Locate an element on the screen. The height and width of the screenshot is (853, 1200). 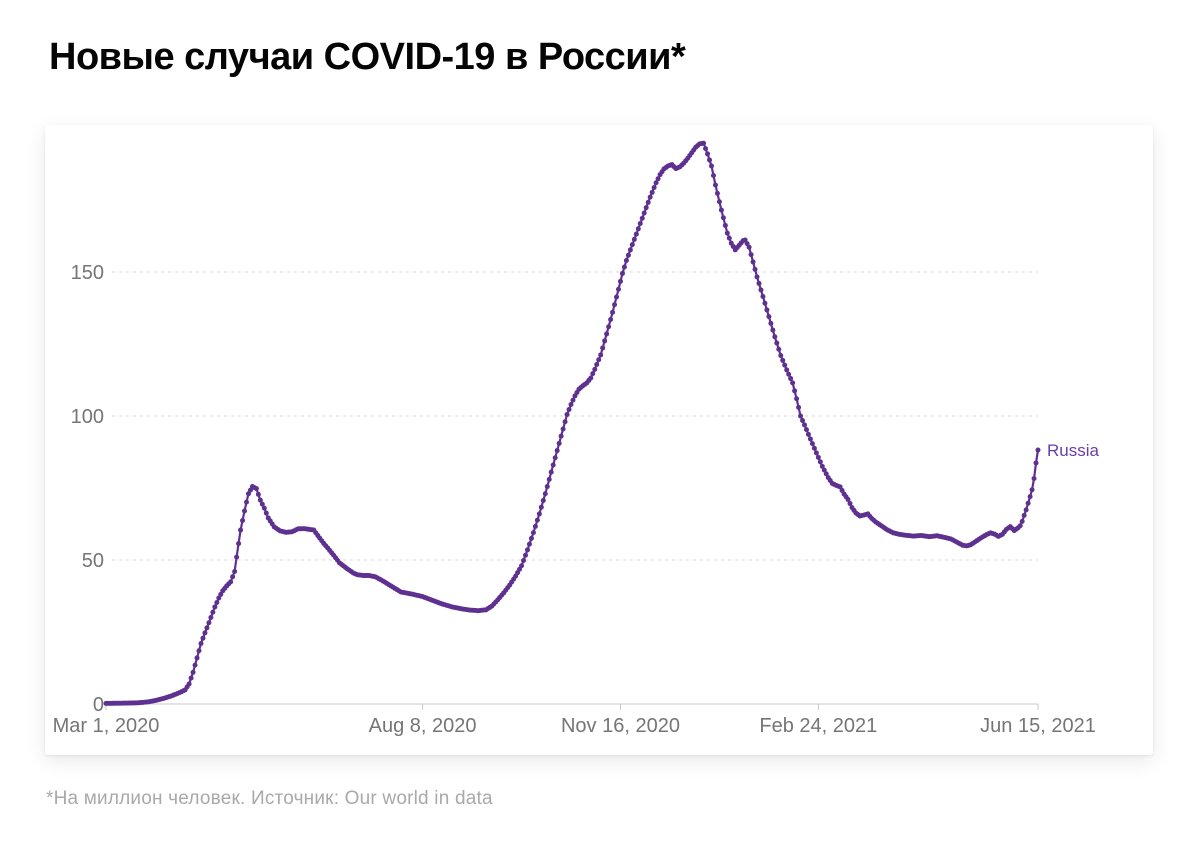
x-tick-label-0: Mar 1, 2020 is located at coordinates (106, 726).